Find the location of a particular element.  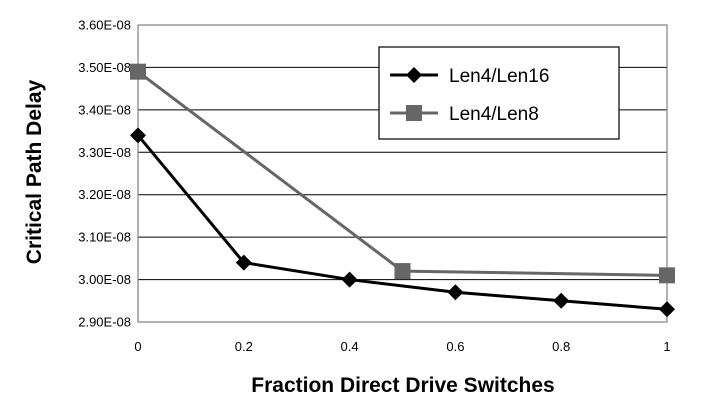

y-tick-label: 2.90E-08 is located at coordinates (104, 322).